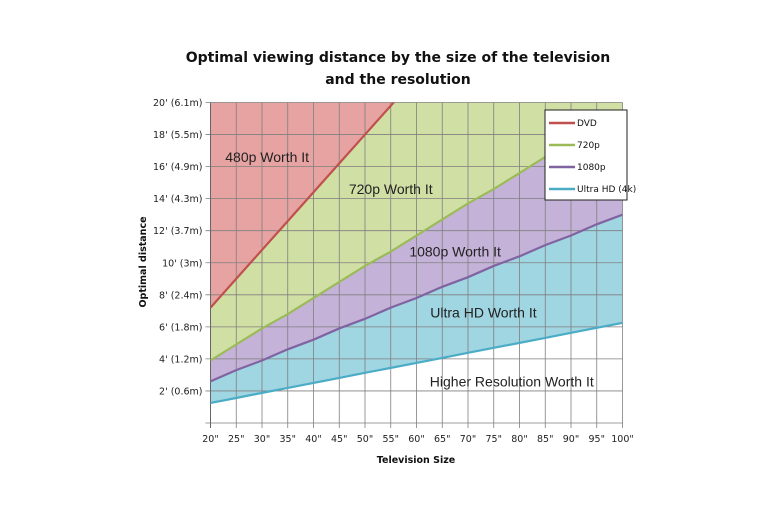 This screenshot has height=512, width=768. What do you see at coordinates (545, 439) in the screenshot?
I see `x-tick-label: 85"` at bounding box center [545, 439].